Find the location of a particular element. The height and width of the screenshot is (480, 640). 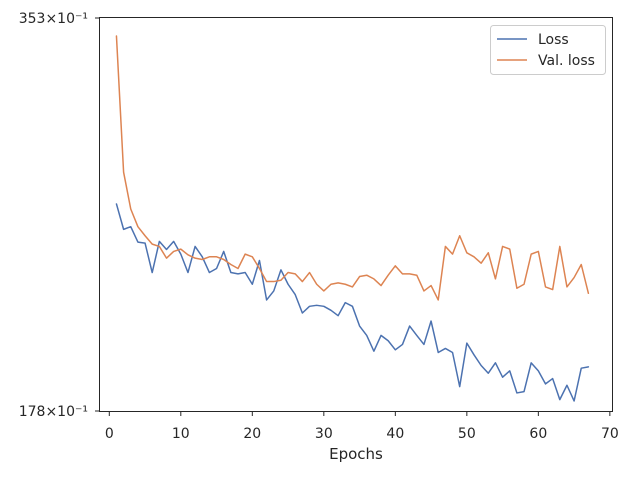

x-tick-label: 50 is located at coordinates (467, 434).